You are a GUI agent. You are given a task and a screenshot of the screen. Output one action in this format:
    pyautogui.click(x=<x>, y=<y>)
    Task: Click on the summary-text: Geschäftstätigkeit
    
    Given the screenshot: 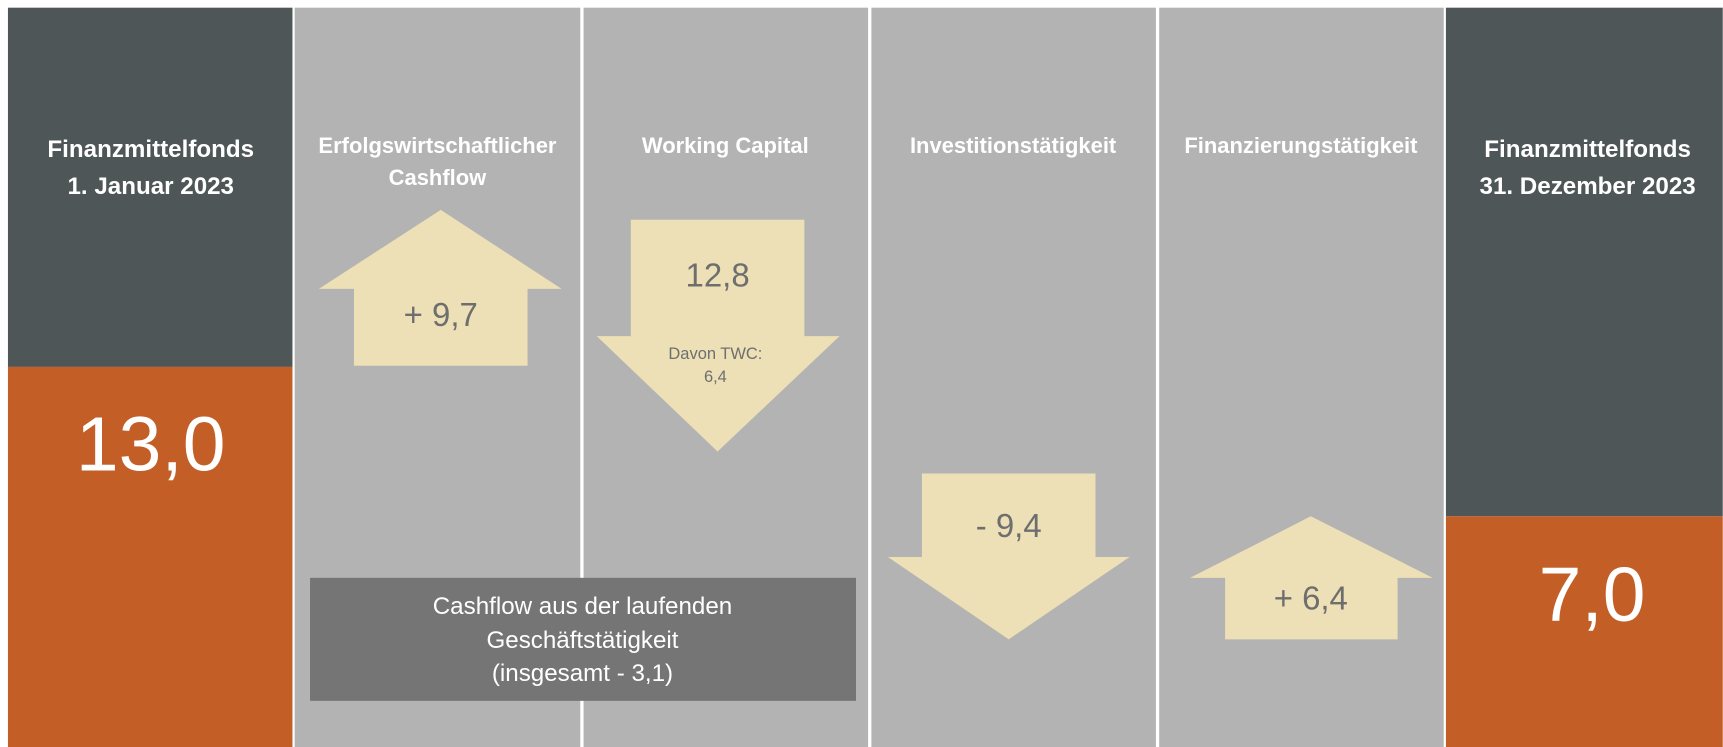 What is the action you would take?
    pyautogui.click(x=582, y=640)
    